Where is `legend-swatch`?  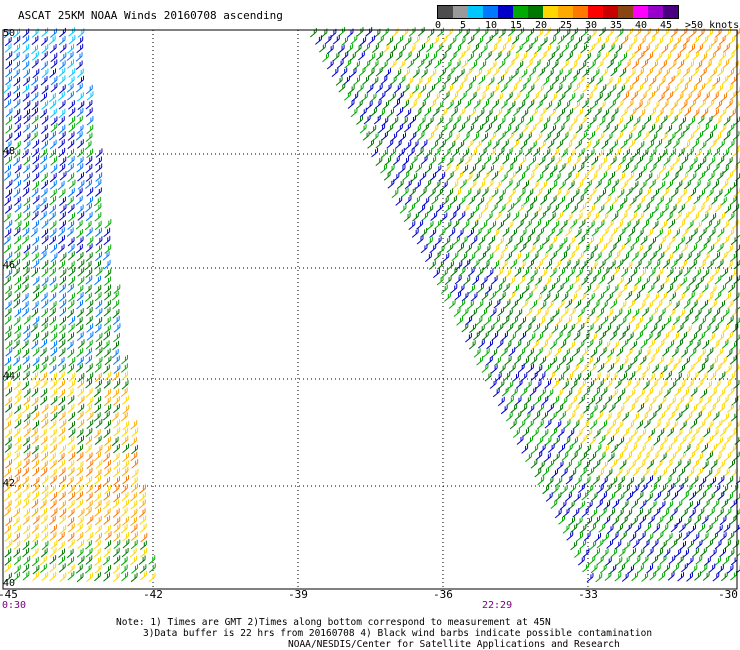 legend-swatch is located at coordinates (565, 12).